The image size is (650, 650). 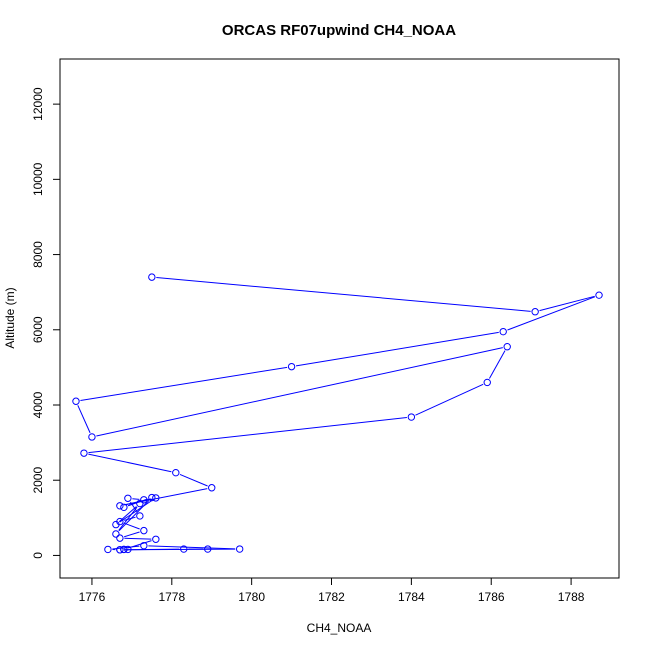 What do you see at coordinates (38, 104) in the screenshot?
I see `y-tick-label: 12000` at bounding box center [38, 104].